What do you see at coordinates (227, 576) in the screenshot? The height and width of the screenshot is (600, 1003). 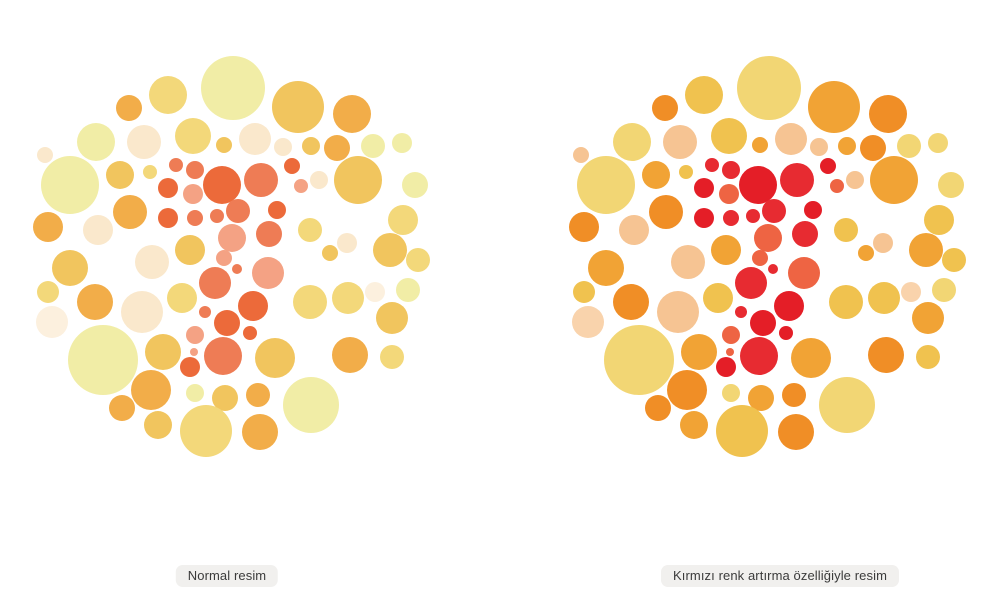 I see `caption-normal: Normal resim` at bounding box center [227, 576].